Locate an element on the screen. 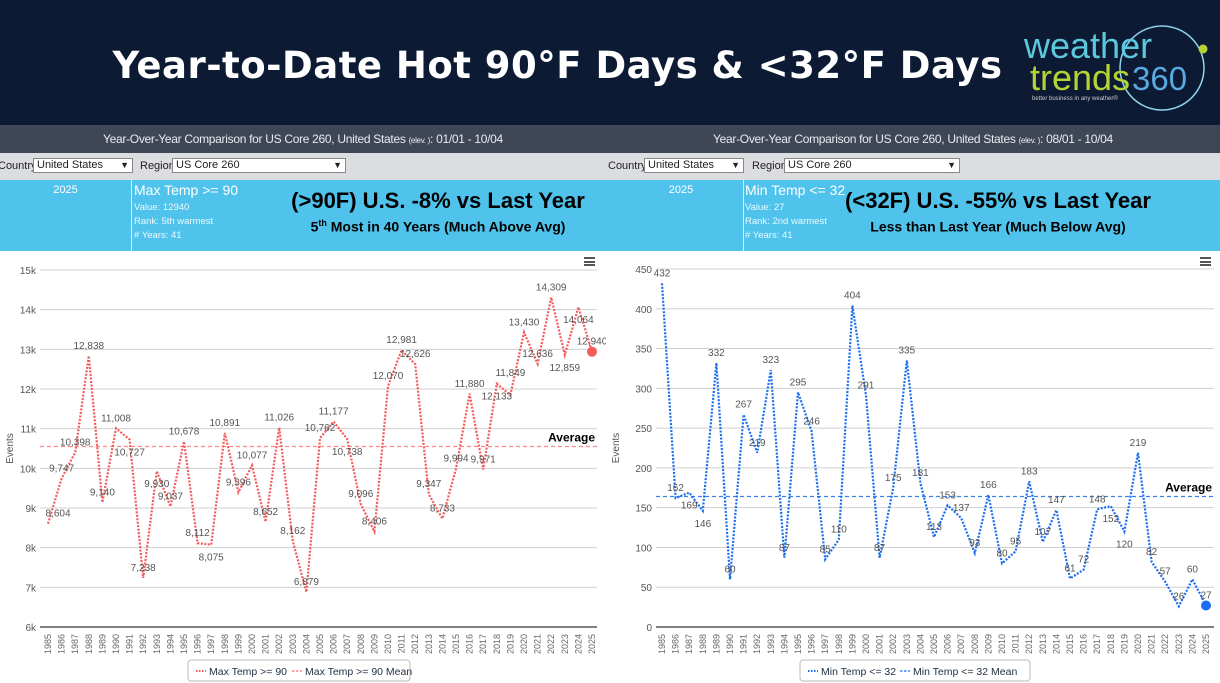 This screenshot has width=1220, height=683. x-tick-label: 2006 is located at coordinates (334, 644).